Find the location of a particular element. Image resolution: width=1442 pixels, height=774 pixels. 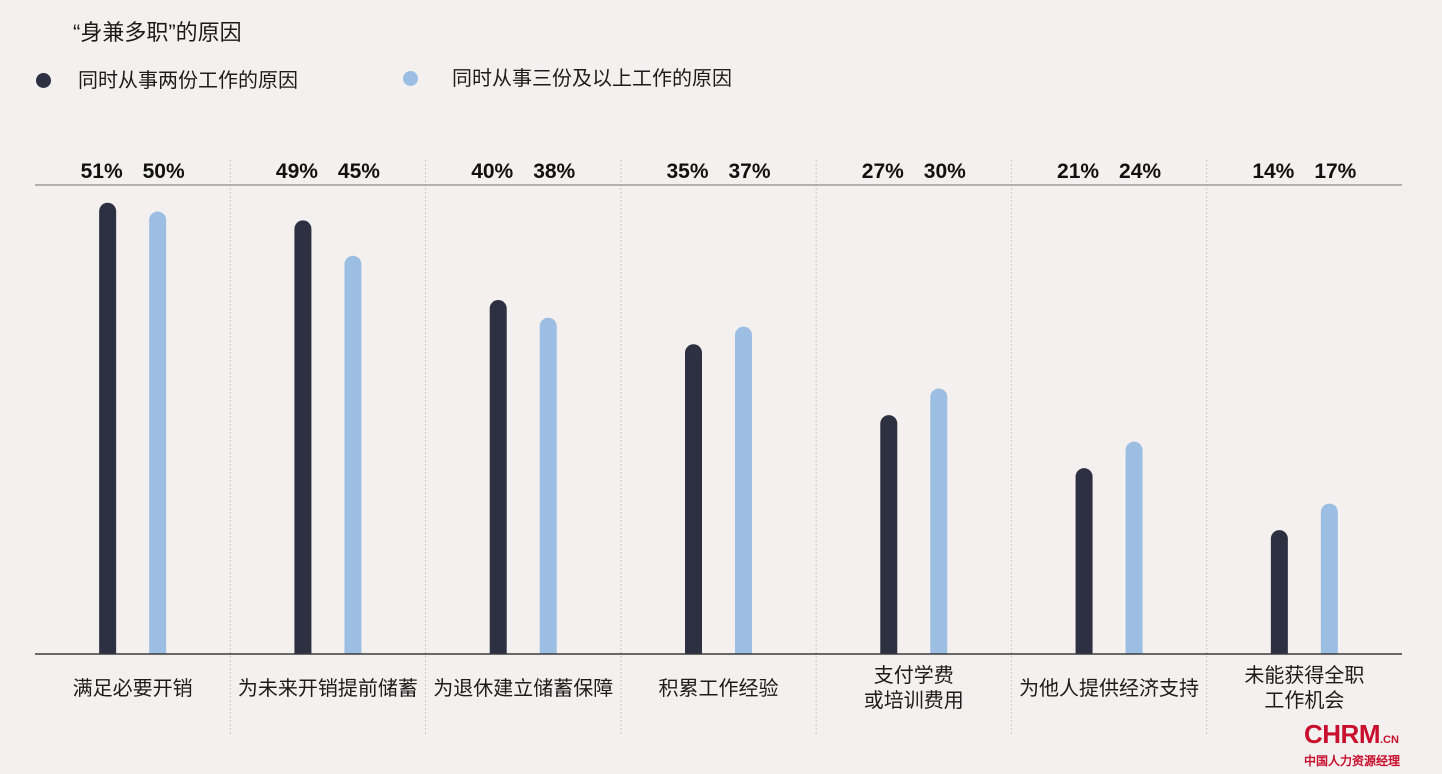

value-label-two-jobs: 49% is located at coordinates (296, 171).